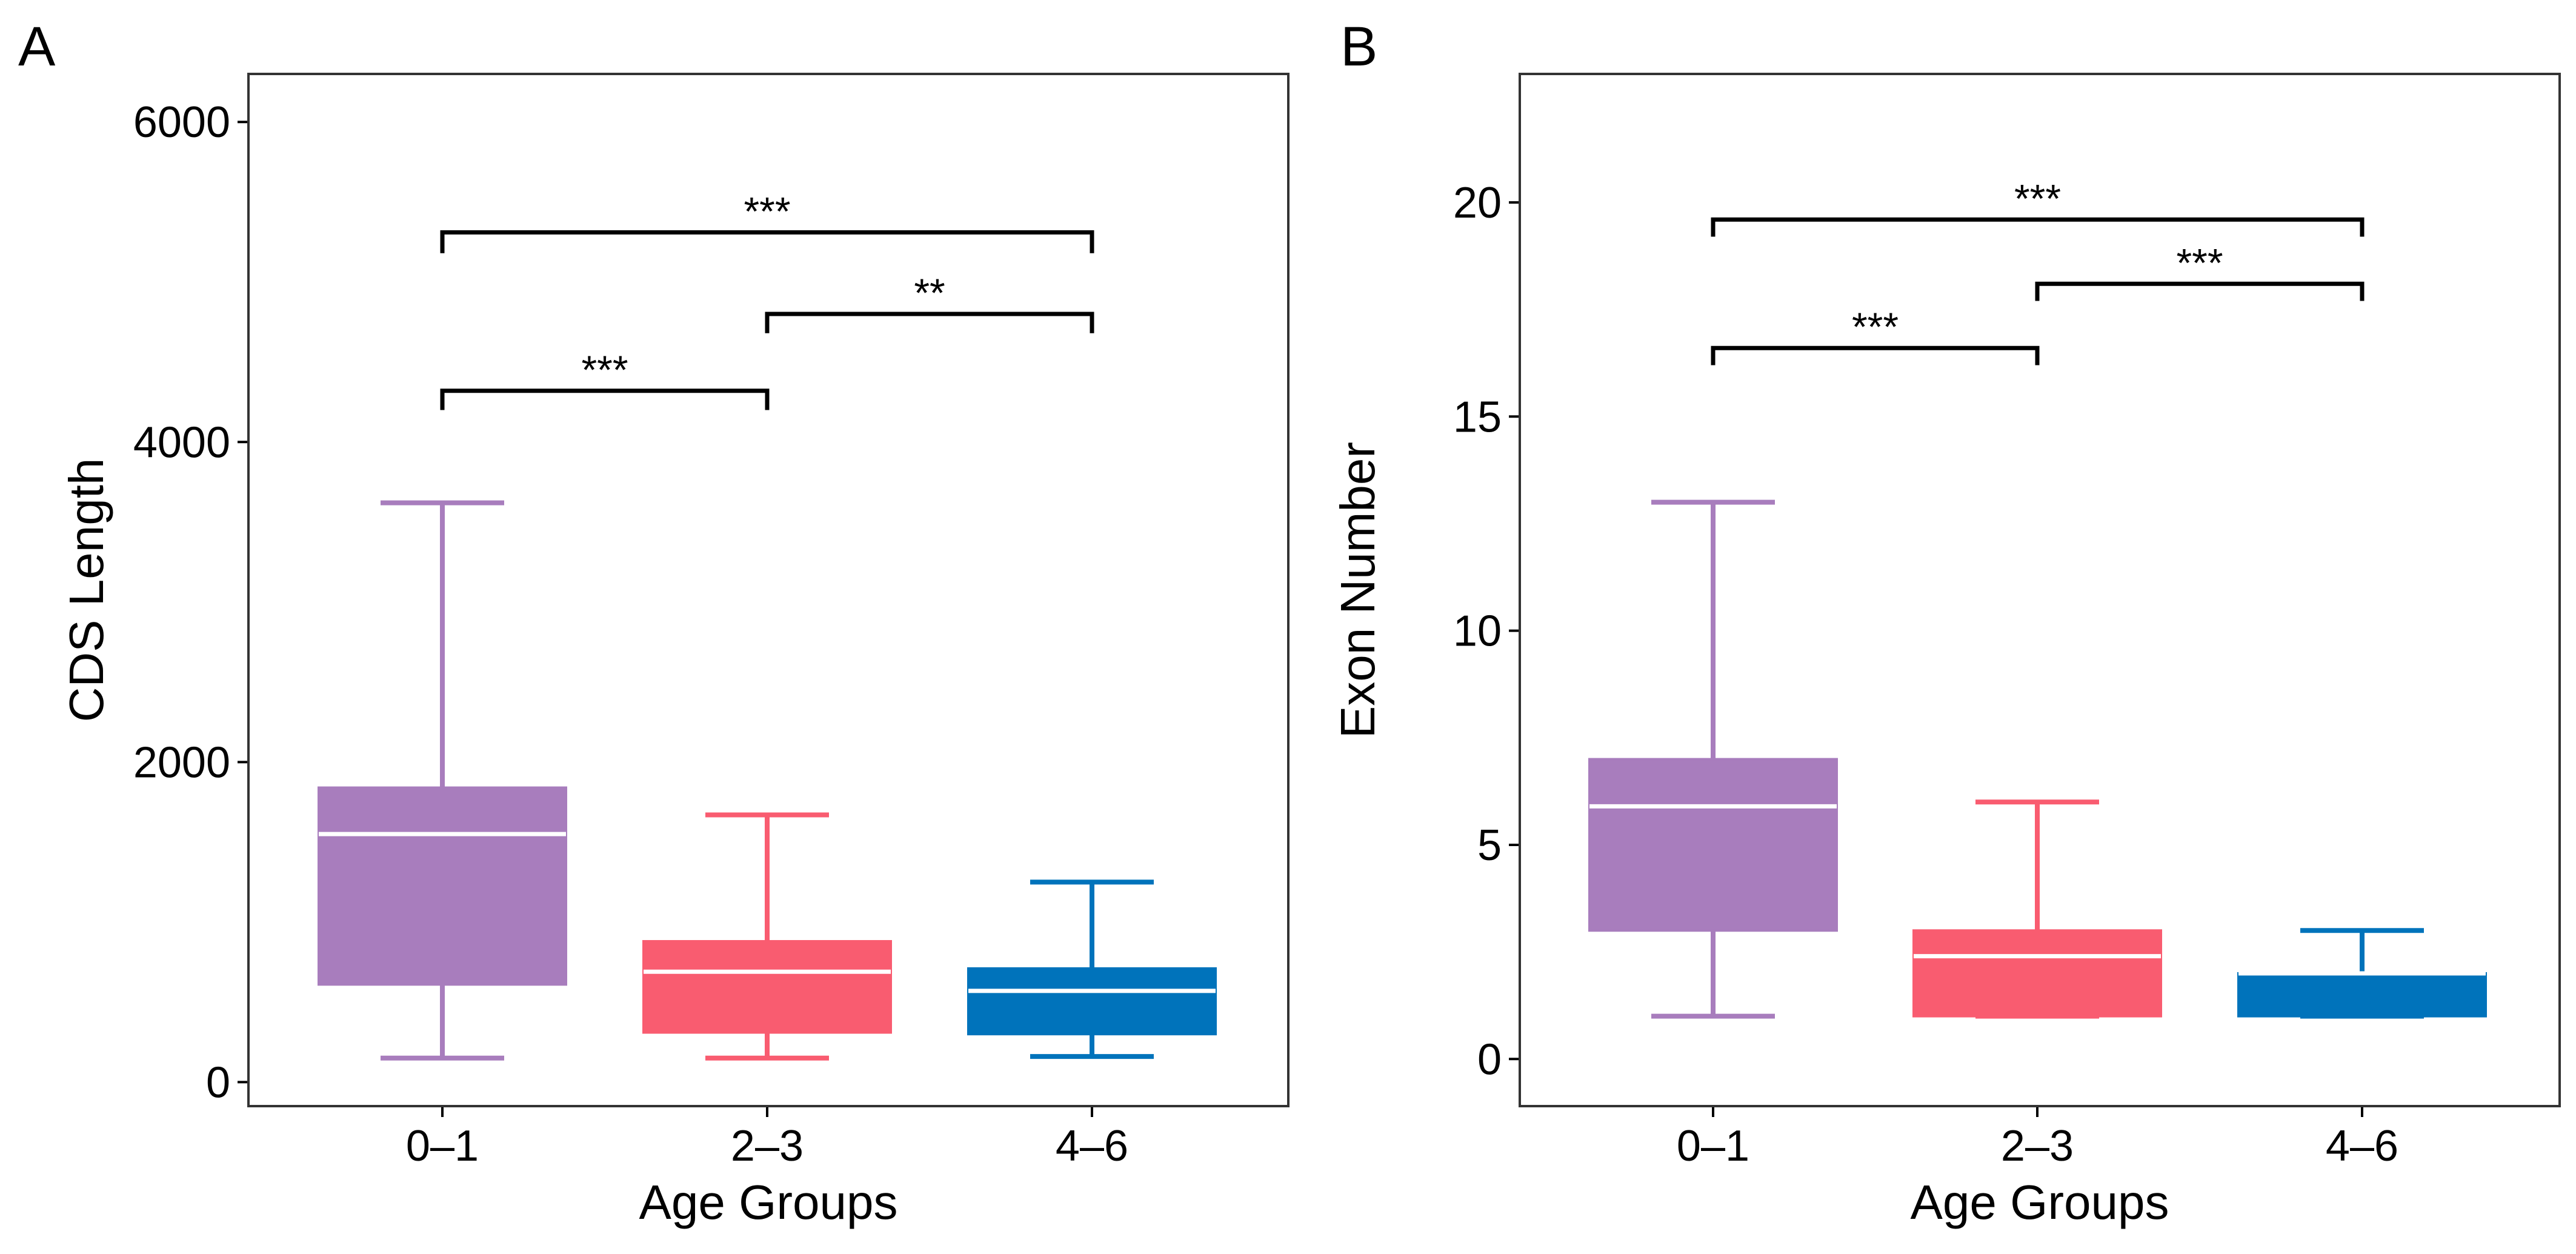  Describe the element at coordinates (1358, 47) in the screenshot. I see `panel-letter: B` at that location.